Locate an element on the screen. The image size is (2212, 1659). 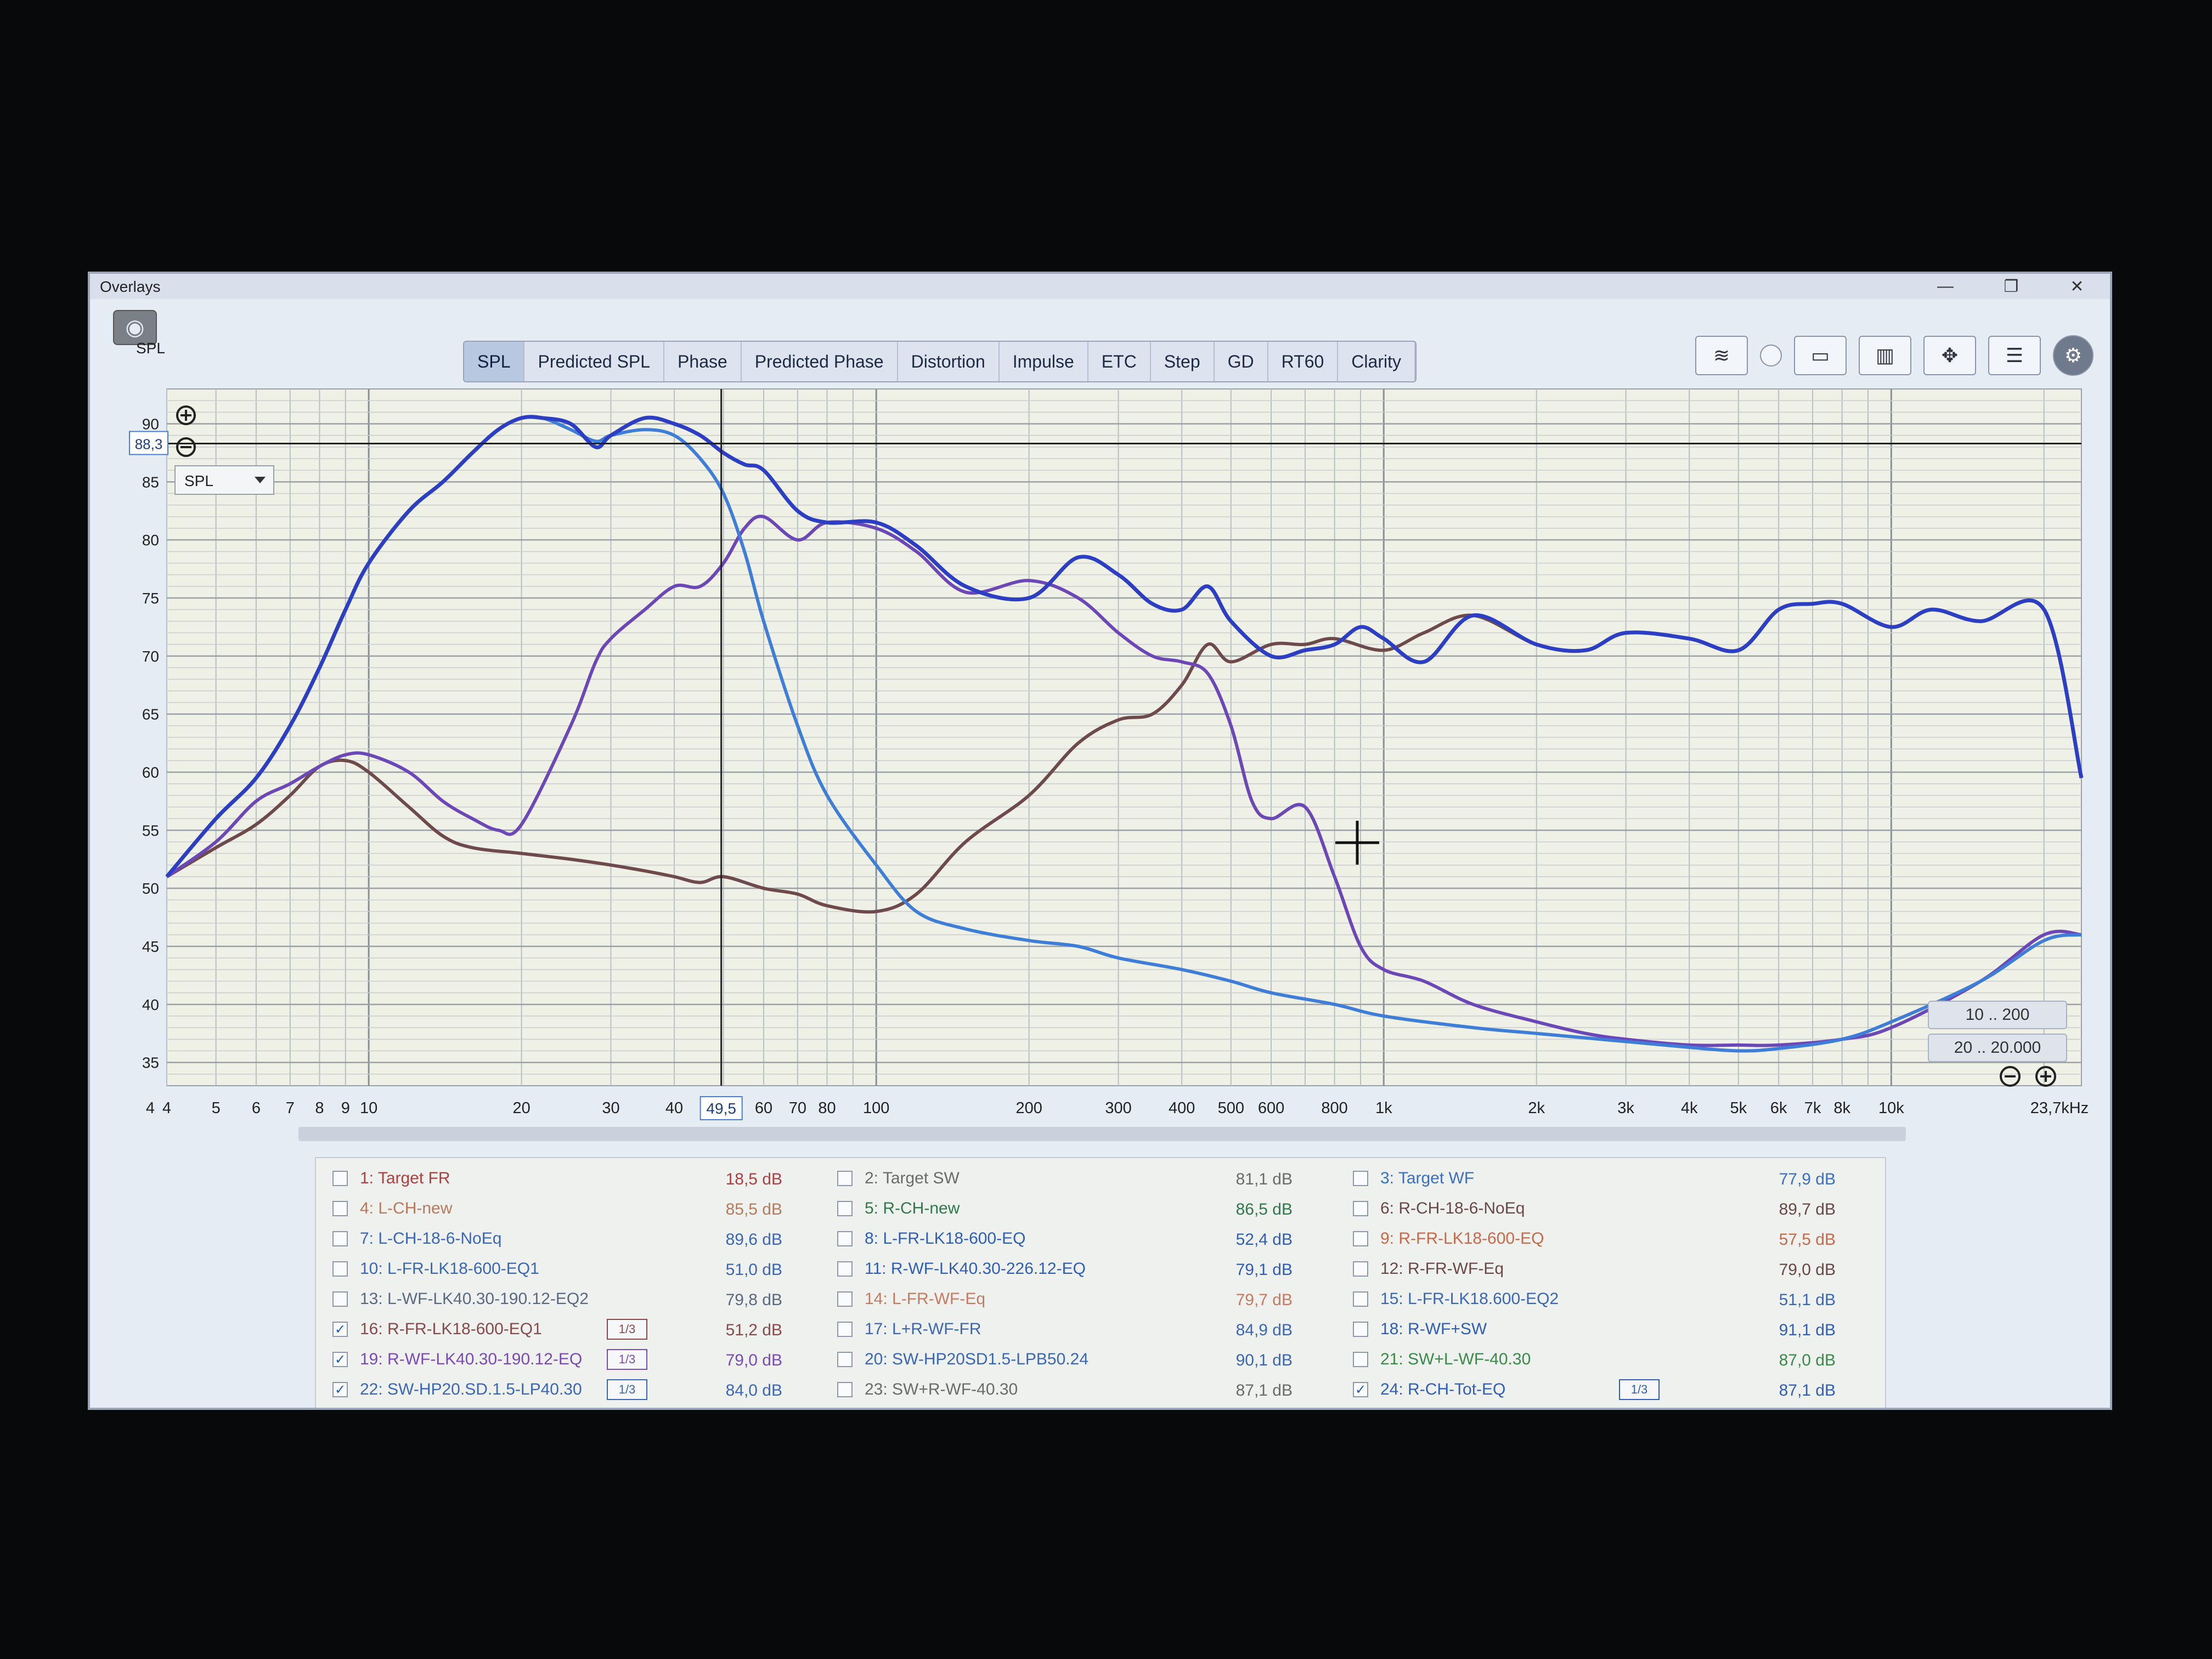
legend-label: 3: Target WF is located at coordinates (1427, 1178).